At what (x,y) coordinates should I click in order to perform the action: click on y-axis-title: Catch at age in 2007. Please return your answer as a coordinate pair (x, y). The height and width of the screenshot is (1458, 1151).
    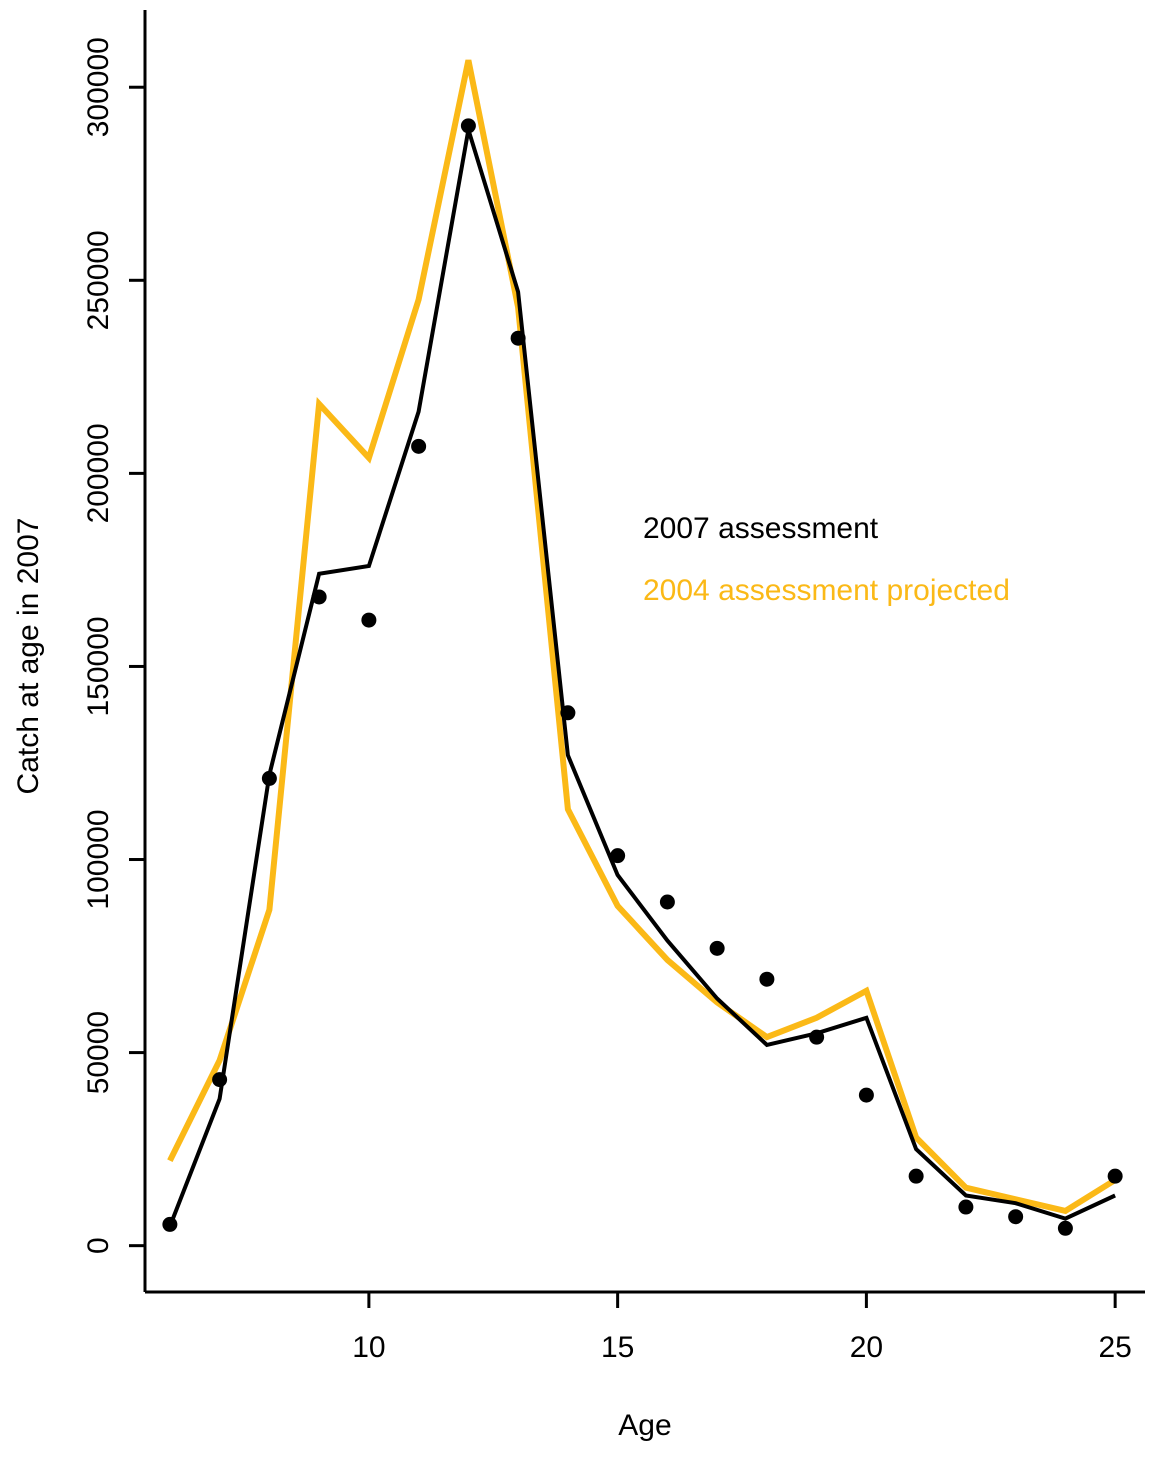
    Looking at the image, I should click on (28, 656).